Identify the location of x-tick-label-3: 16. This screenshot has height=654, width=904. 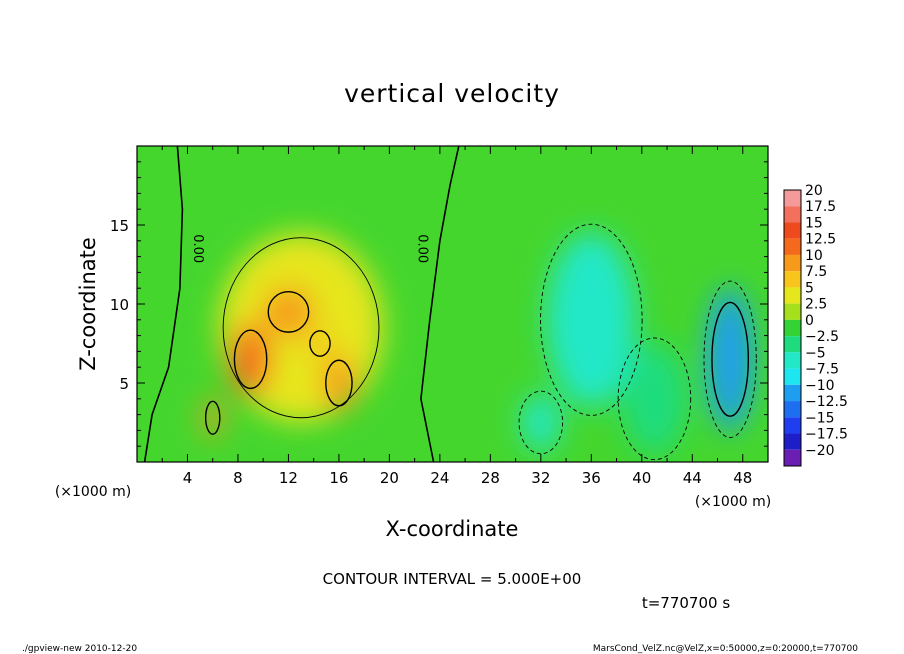
(338, 478).